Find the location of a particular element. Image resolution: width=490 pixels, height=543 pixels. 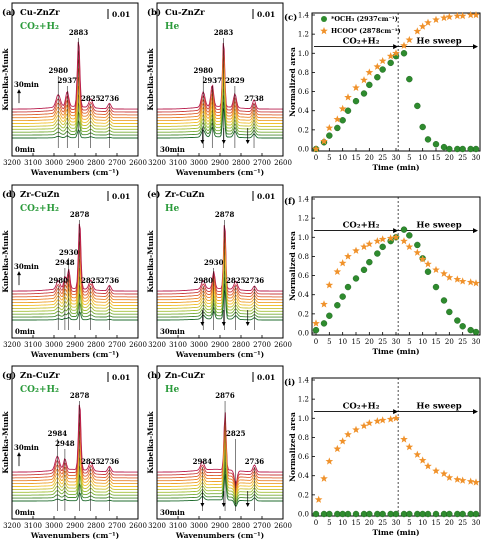

x-tick-label: 0 is located at coordinates (316, 342).